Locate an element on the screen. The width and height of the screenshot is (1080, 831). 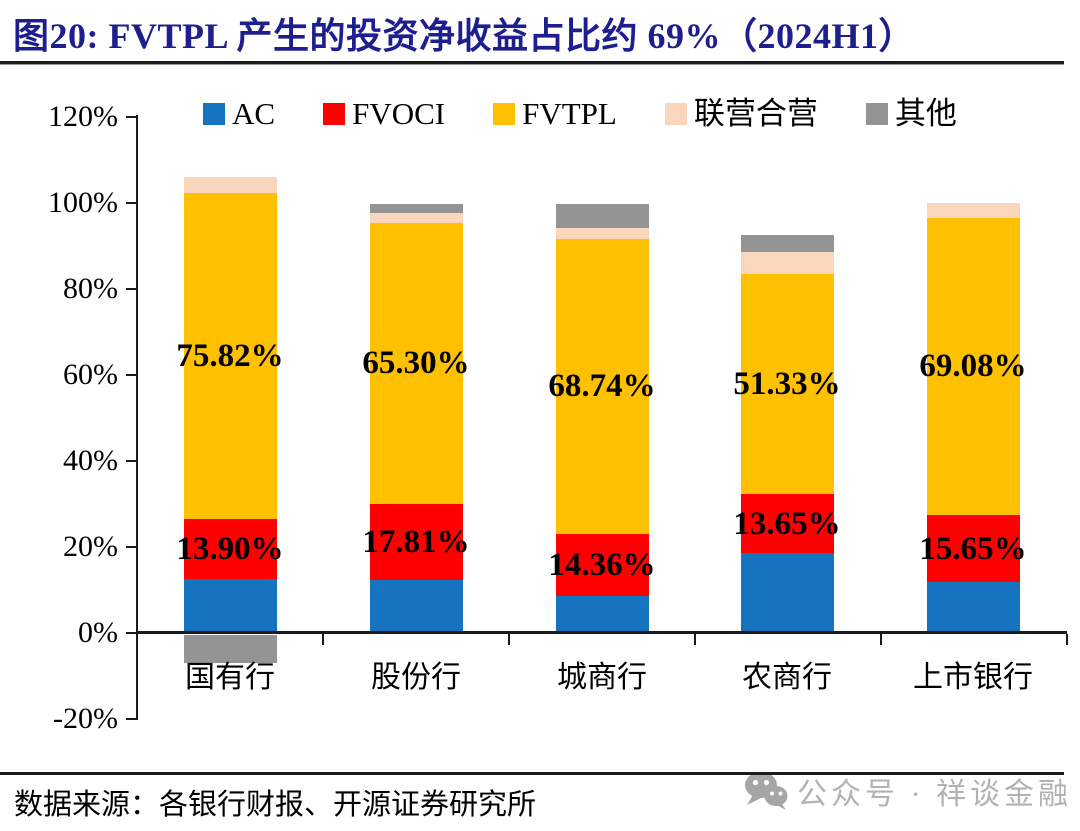
legend-label: 联营合营 is located at coordinates (755, 113).